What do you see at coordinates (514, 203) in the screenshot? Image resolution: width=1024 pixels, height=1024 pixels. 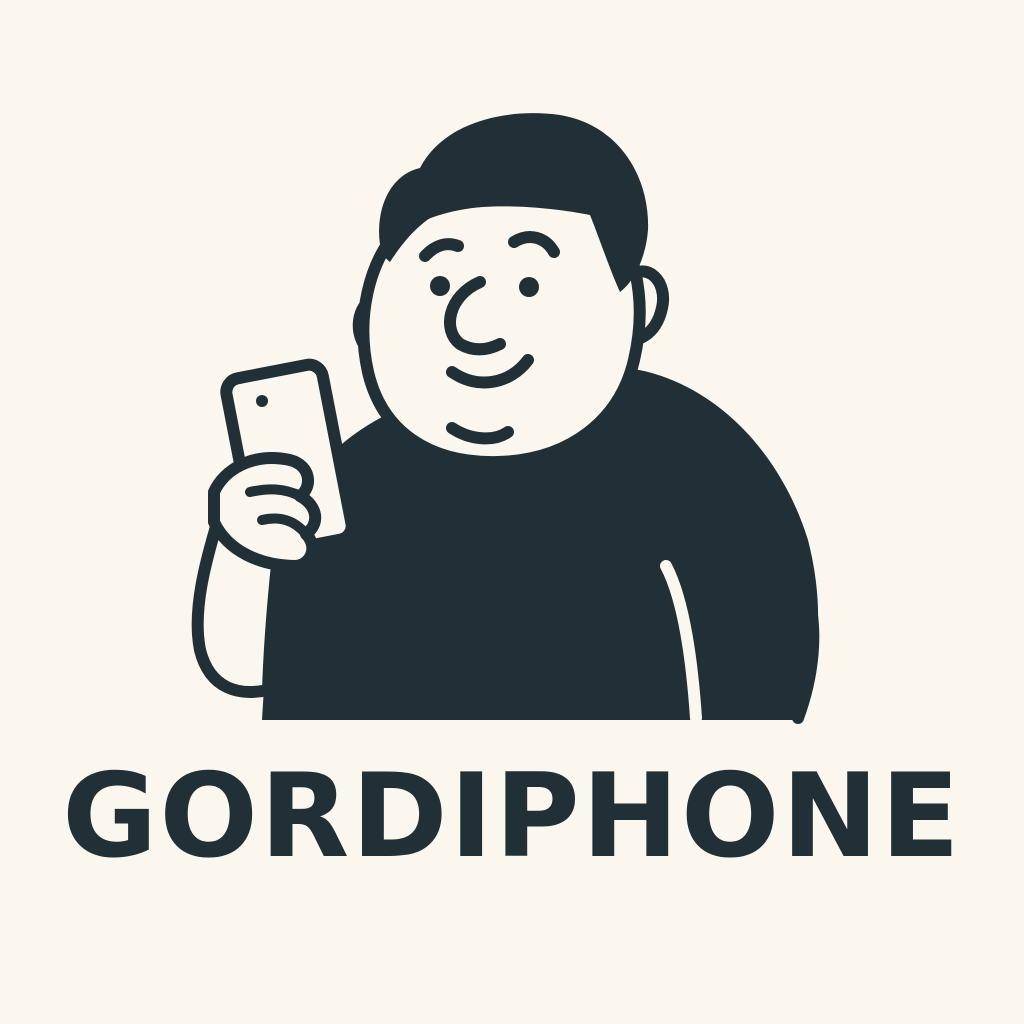 I see `hair` at bounding box center [514, 203].